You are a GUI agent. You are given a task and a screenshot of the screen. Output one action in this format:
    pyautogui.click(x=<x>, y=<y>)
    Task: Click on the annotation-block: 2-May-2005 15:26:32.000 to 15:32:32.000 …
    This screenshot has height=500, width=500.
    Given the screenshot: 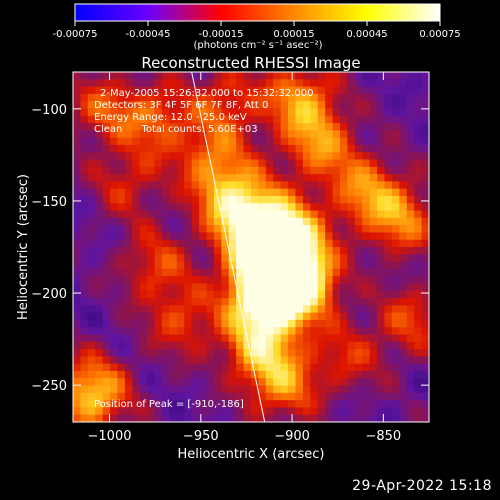 What is the action you would take?
    pyautogui.click(x=203, y=111)
    